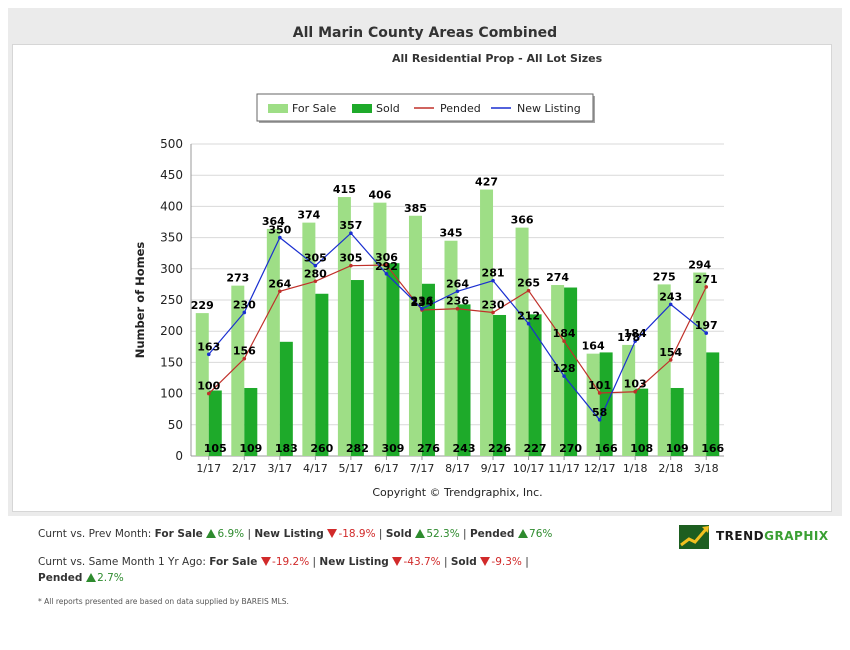  Describe the element at coordinates (386, 257) in the screenshot. I see `data-label-pended: 306` at that location.